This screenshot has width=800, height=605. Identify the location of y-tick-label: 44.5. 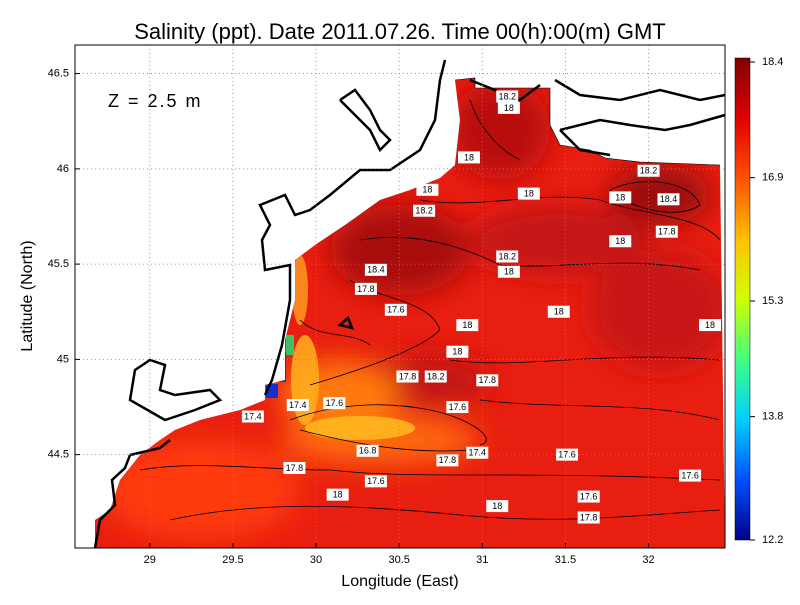
(58, 455).